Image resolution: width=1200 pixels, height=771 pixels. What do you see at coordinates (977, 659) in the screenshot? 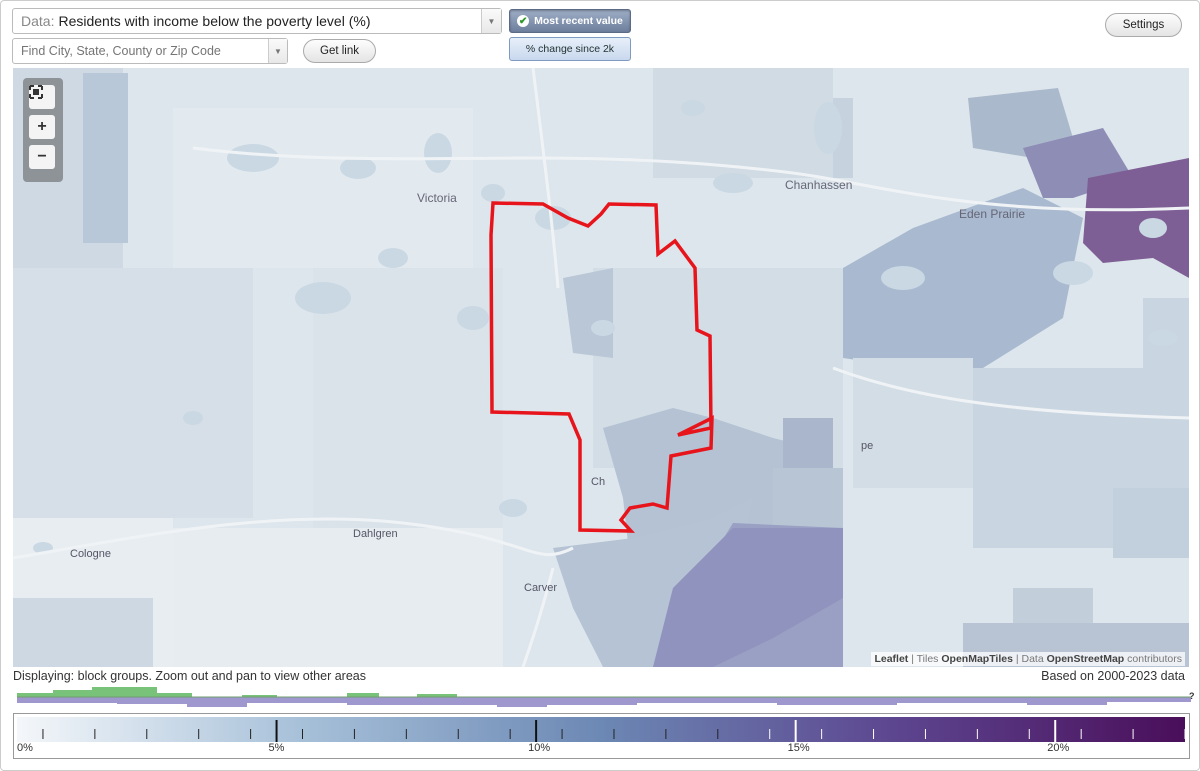
I see `openmaptiles-link: OpenMapTiles` at bounding box center [977, 659].